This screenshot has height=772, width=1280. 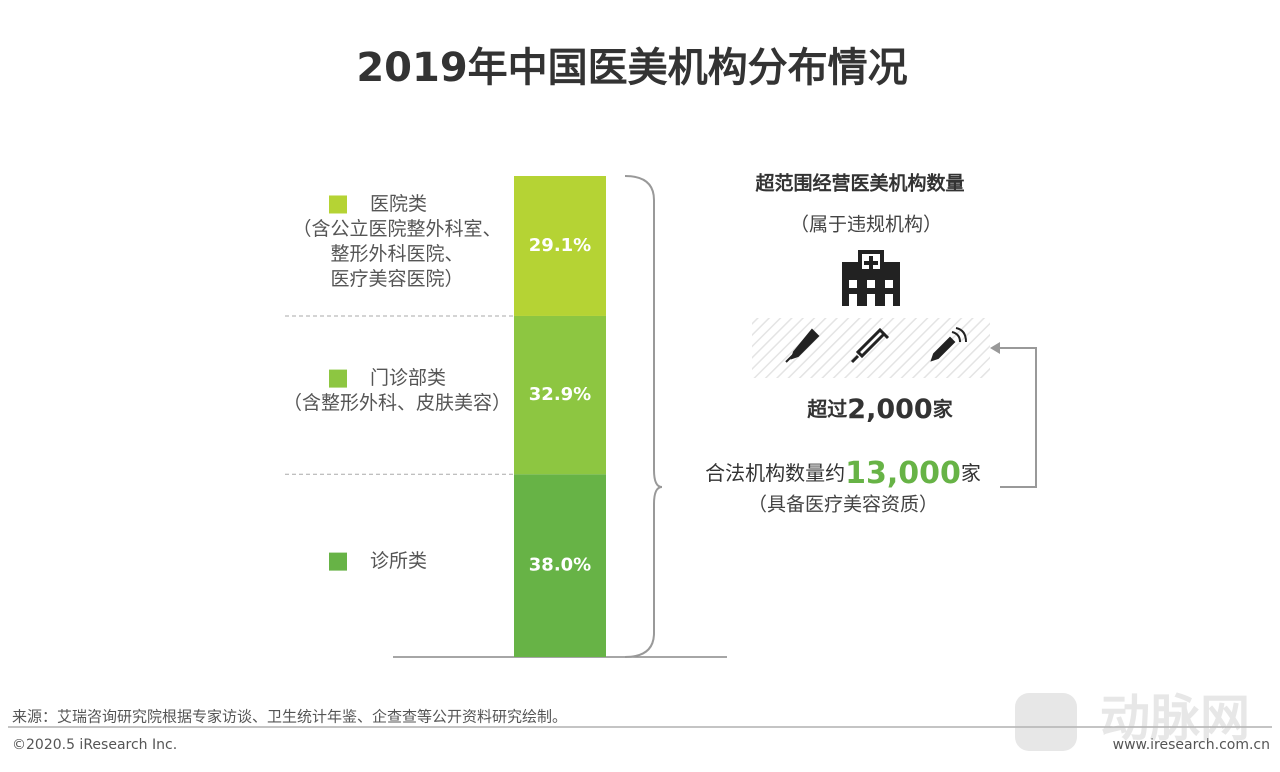 I want to click on legend-note: 医疗美容医院）, so click(x=396, y=279).